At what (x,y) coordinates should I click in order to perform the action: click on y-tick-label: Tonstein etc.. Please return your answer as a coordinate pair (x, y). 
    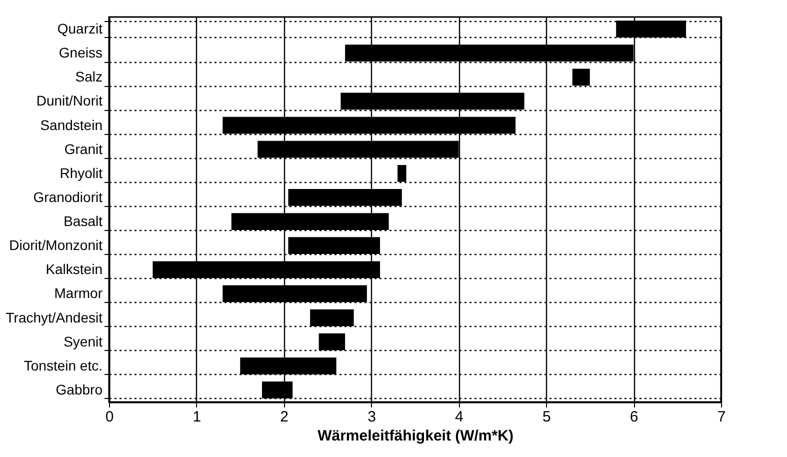
    Looking at the image, I should click on (63, 365).